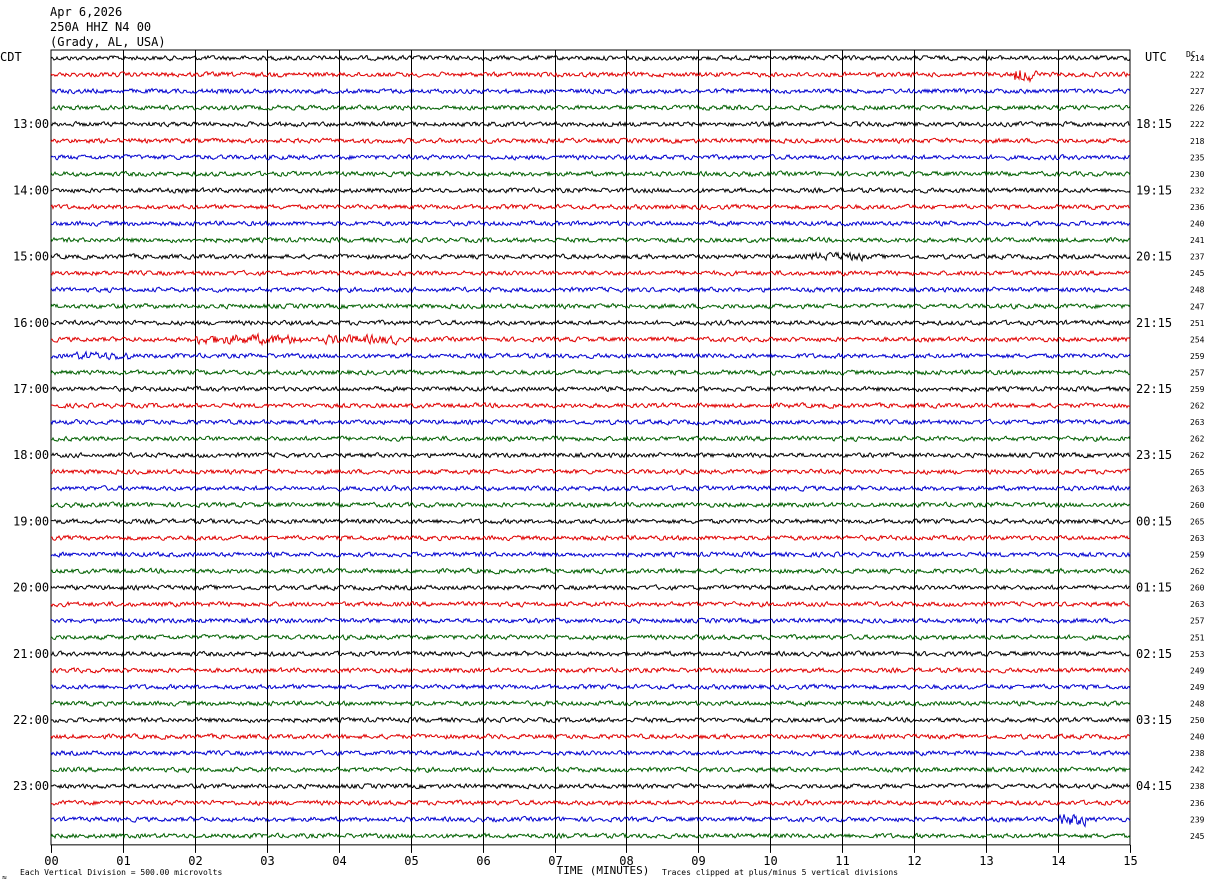  What do you see at coordinates (914, 861) in the screenshot?
I see `x-tick-label: 12` at bounding box center [914, 861].